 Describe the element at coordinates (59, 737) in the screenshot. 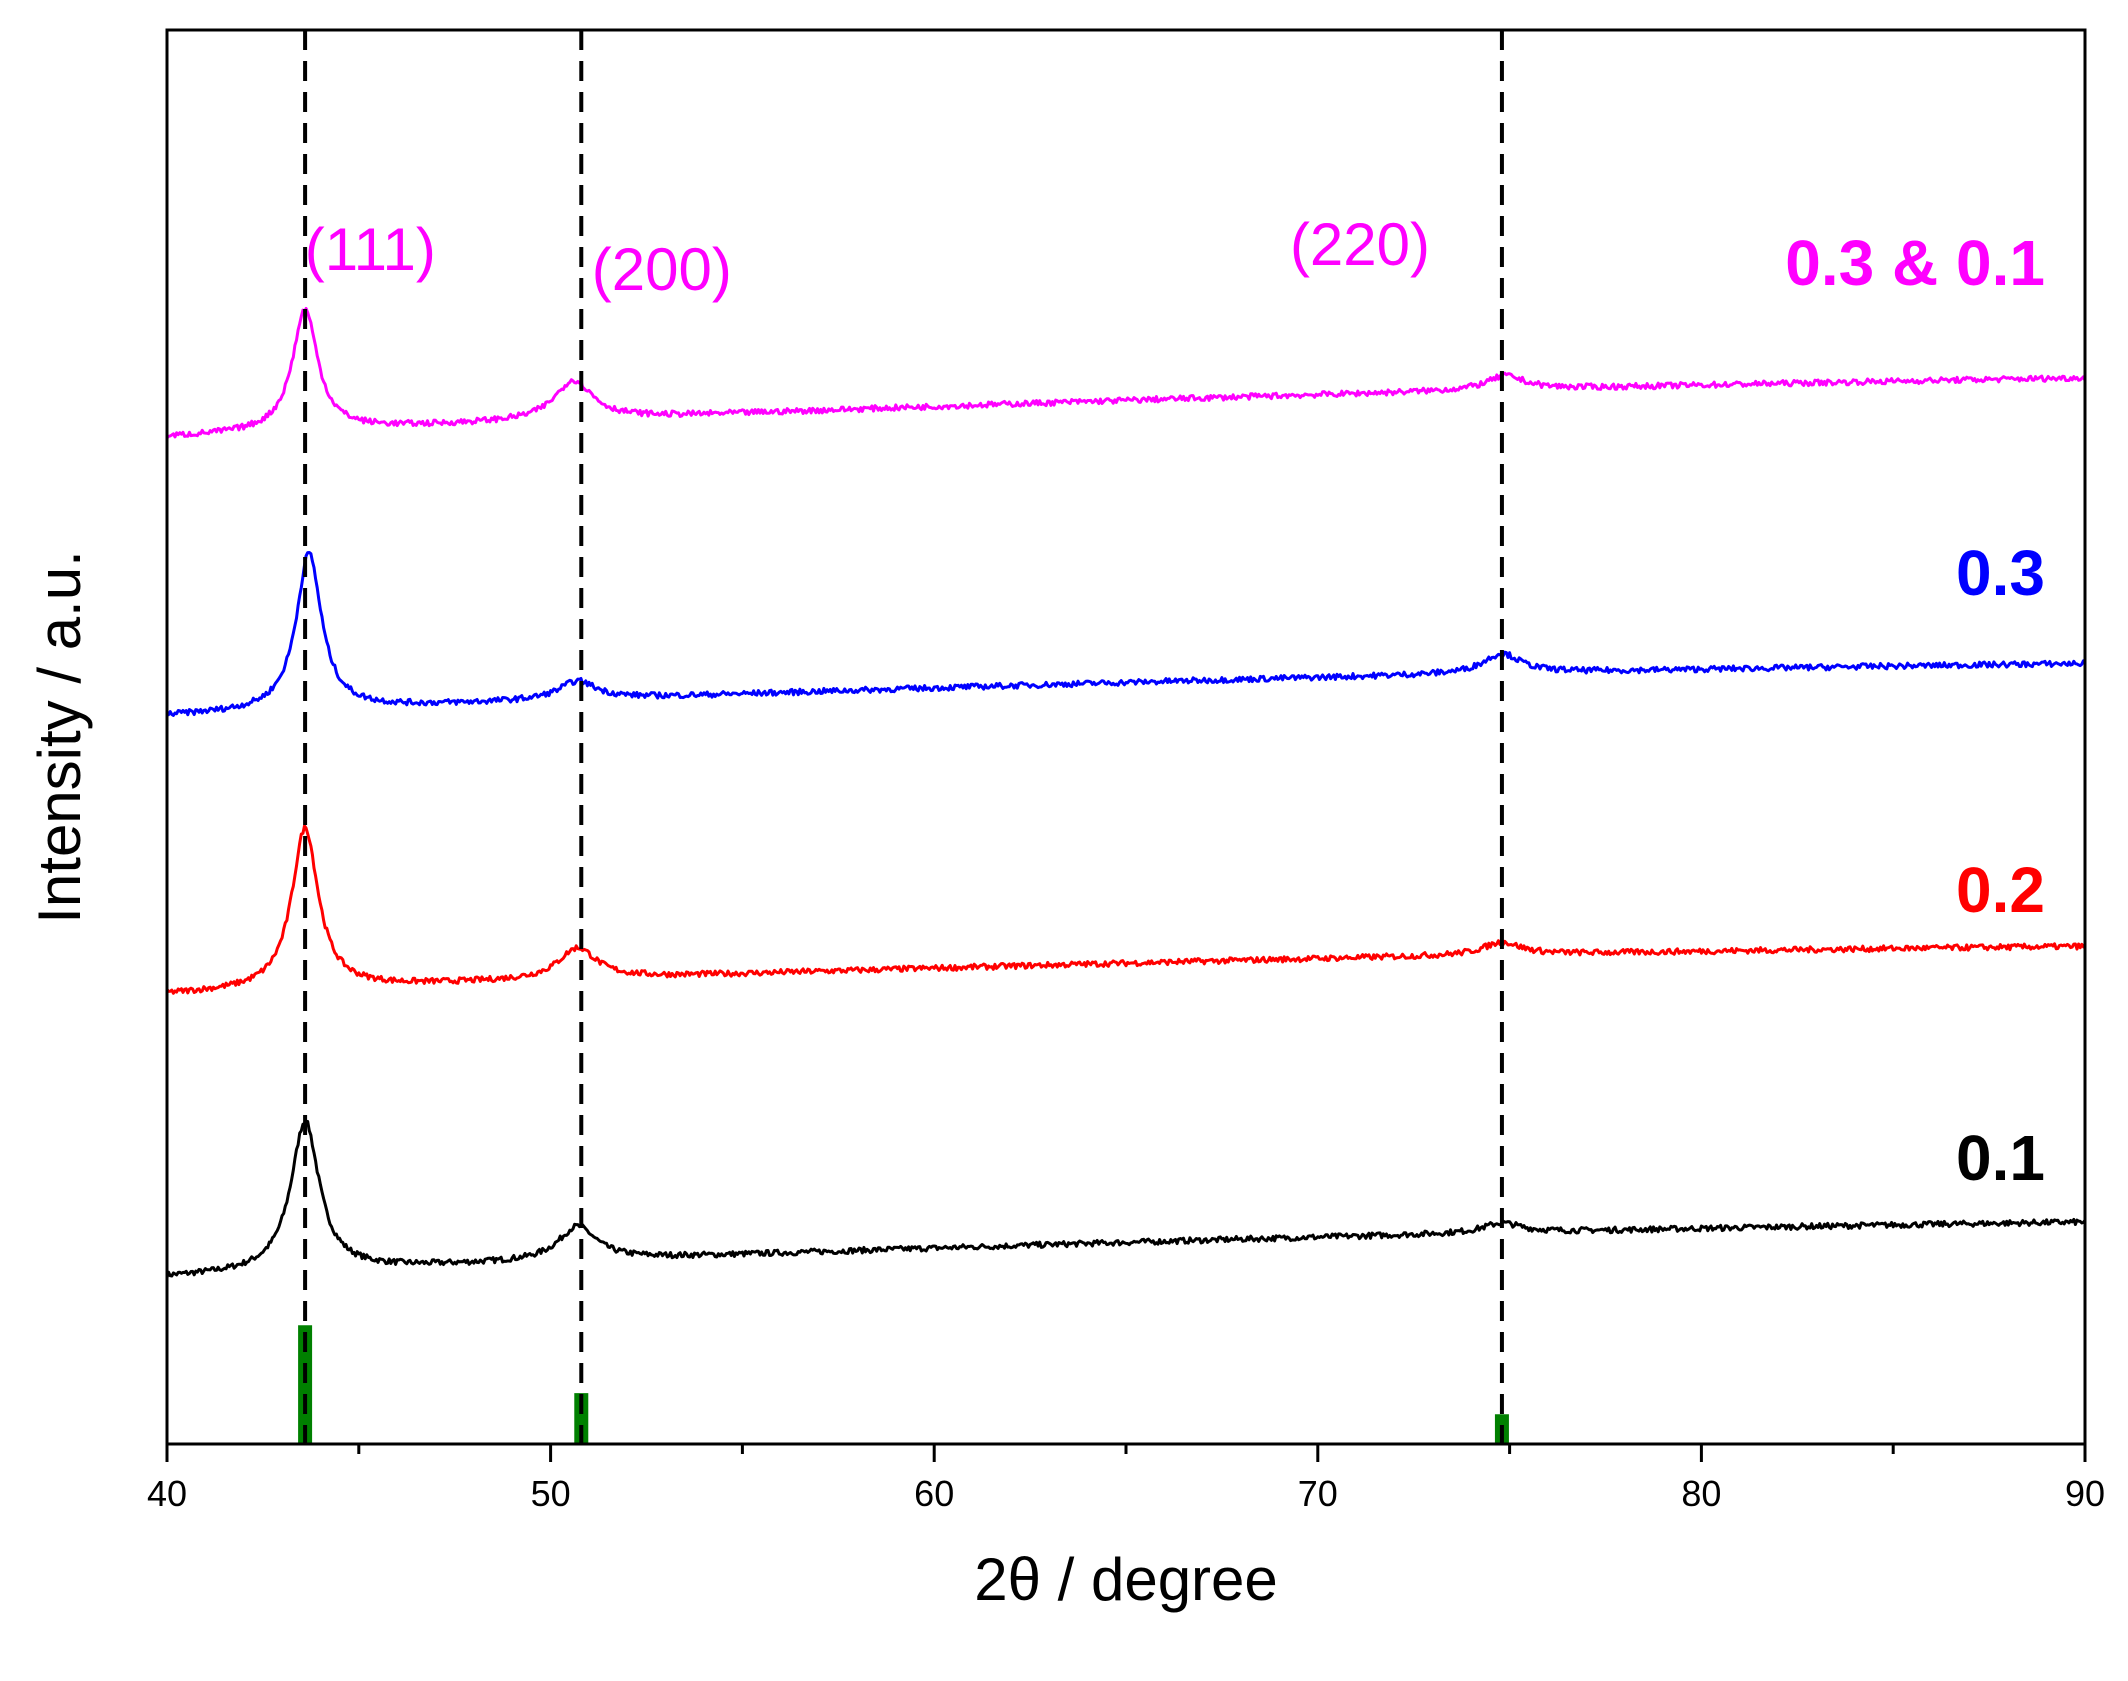

I see `y-axis-title: Intensity / a.u.` at that location.